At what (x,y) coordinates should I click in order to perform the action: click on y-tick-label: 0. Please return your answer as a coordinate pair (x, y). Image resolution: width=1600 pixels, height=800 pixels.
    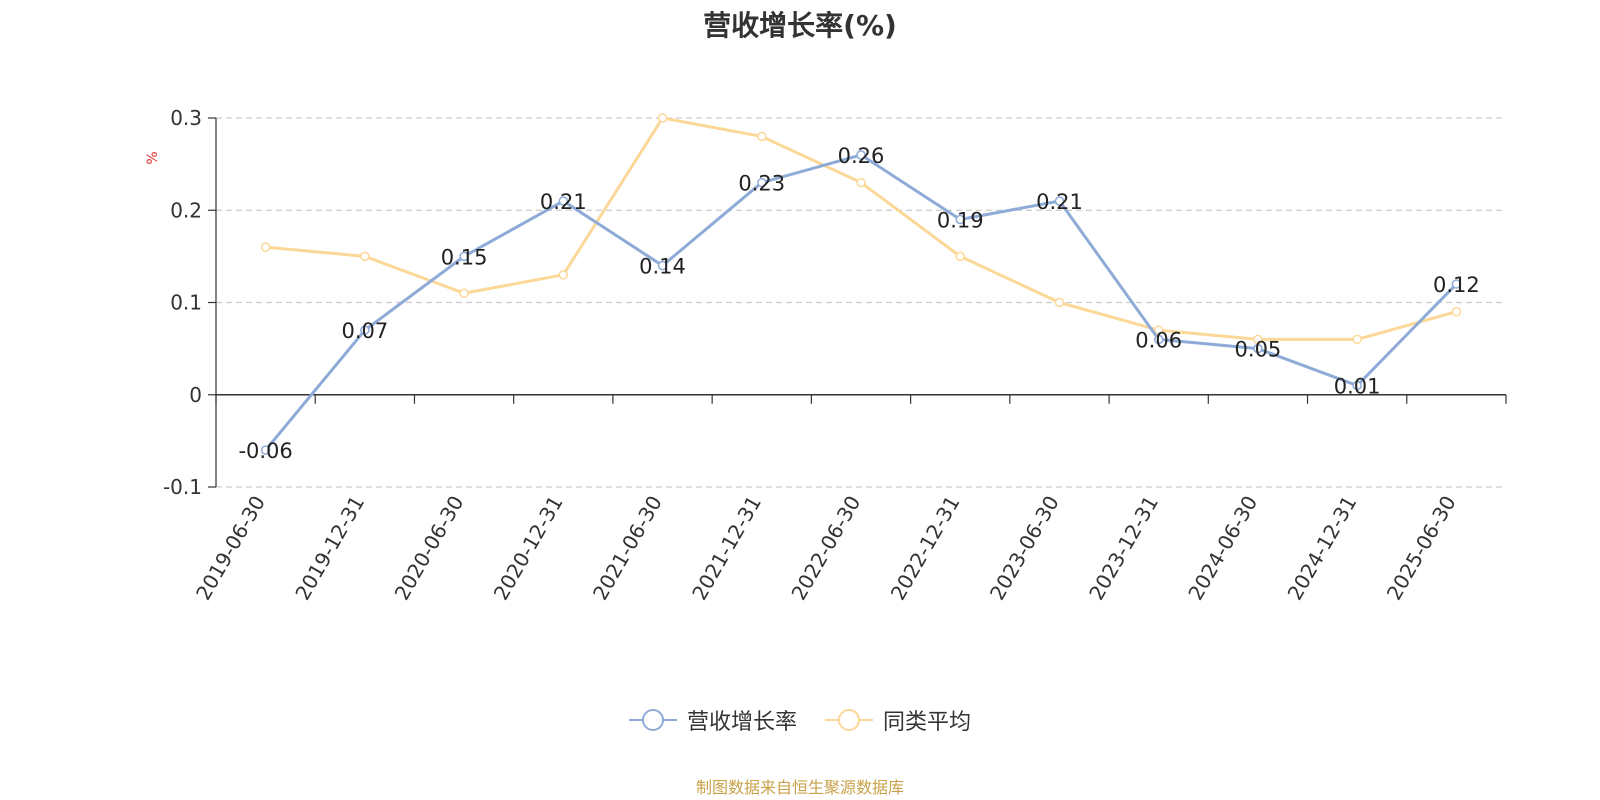
    Looking at the image, I should click on (195, 395).